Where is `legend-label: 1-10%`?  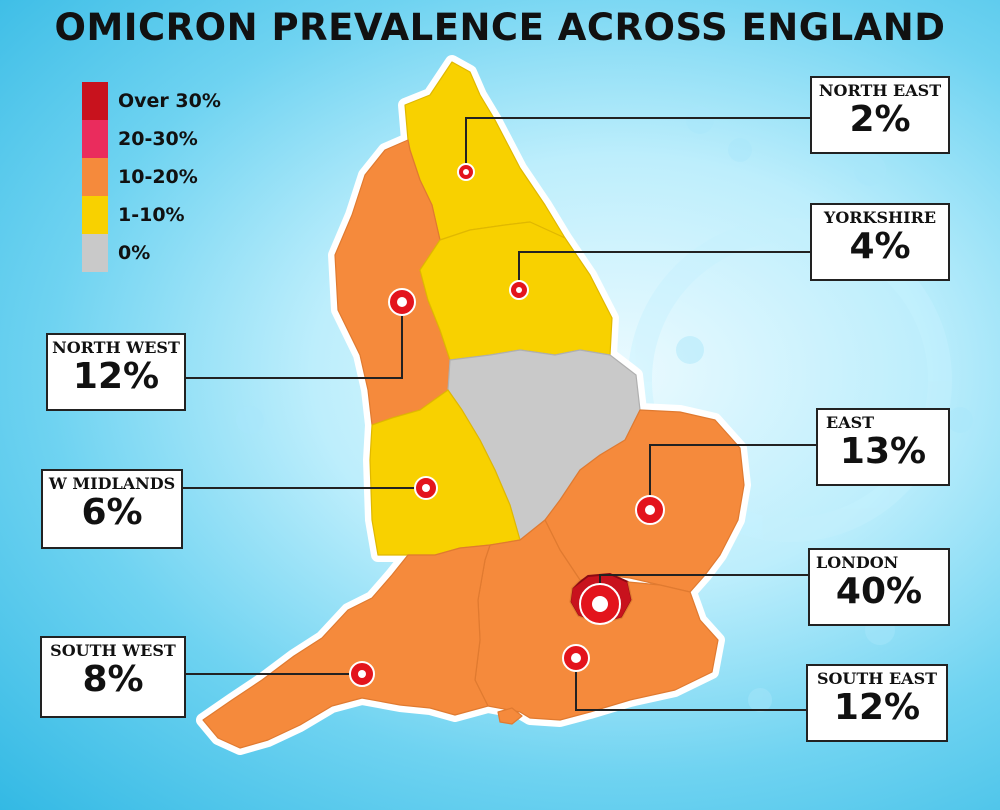
legend-label: 1-10% is located at coordinates (151, 215).